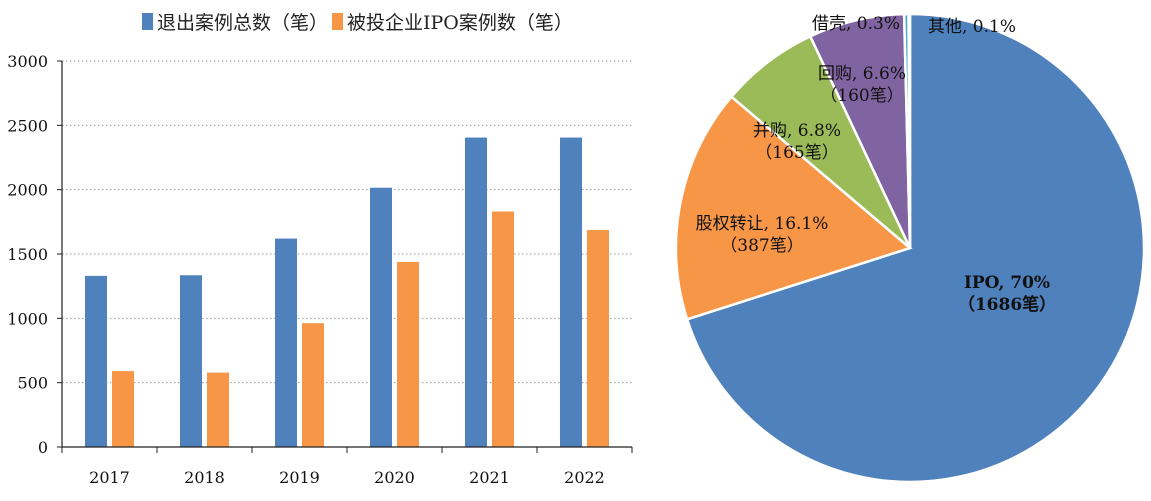  What do you see at coordinates (394, 477) in the screenshot?
I see `x-tick-label: 2020` at bounding box center [394, 477].